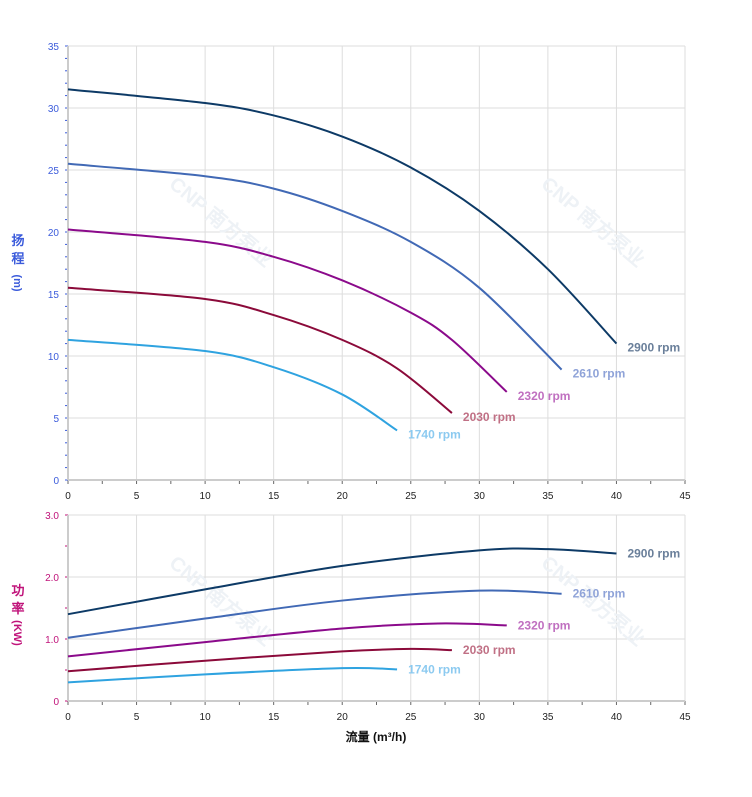  I want to click on y-axis-label: 功, so click(17, 590).